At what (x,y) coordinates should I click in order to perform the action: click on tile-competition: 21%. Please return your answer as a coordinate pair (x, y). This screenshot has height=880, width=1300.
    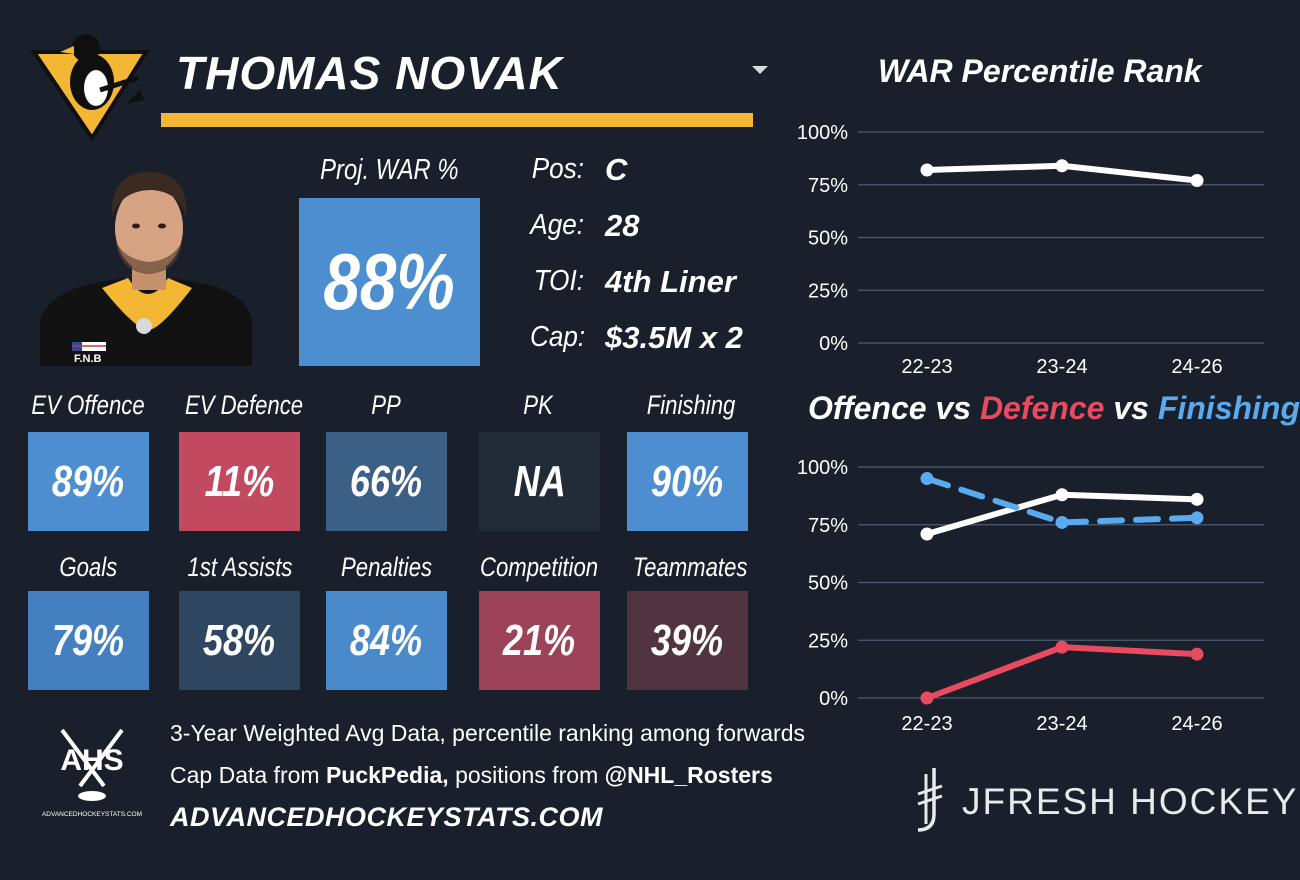
    Looking at the image, I should click on (539, 640).